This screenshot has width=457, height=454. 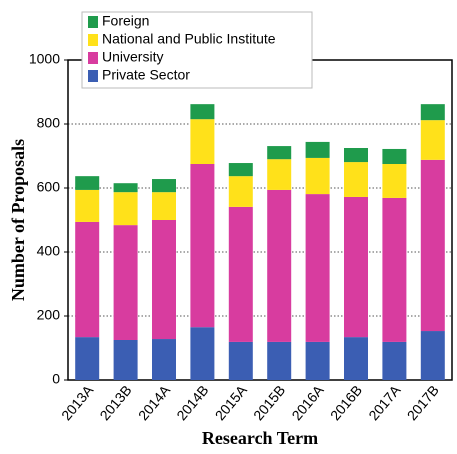 I want to click on y-tick-label: 200, so click(x=49, y=315).